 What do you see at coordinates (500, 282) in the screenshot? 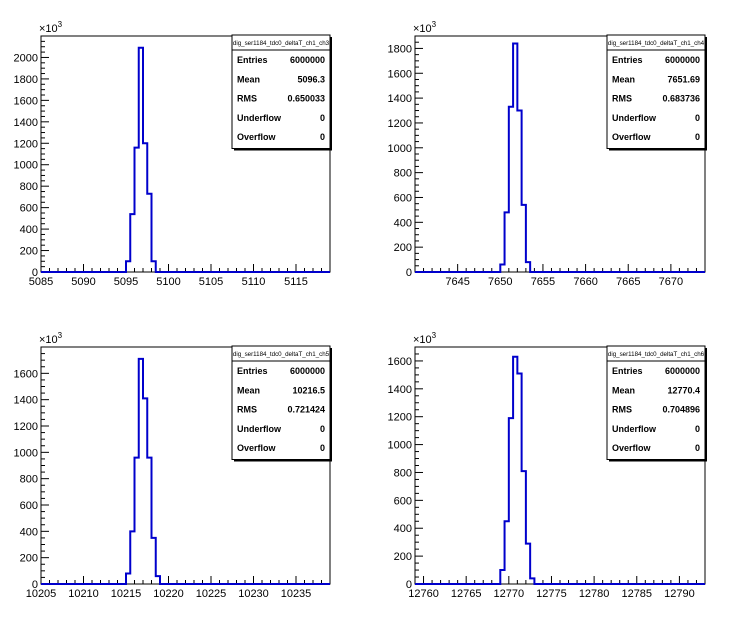
I see `x-tick-label: 7650` at bounding box center [500, 282].